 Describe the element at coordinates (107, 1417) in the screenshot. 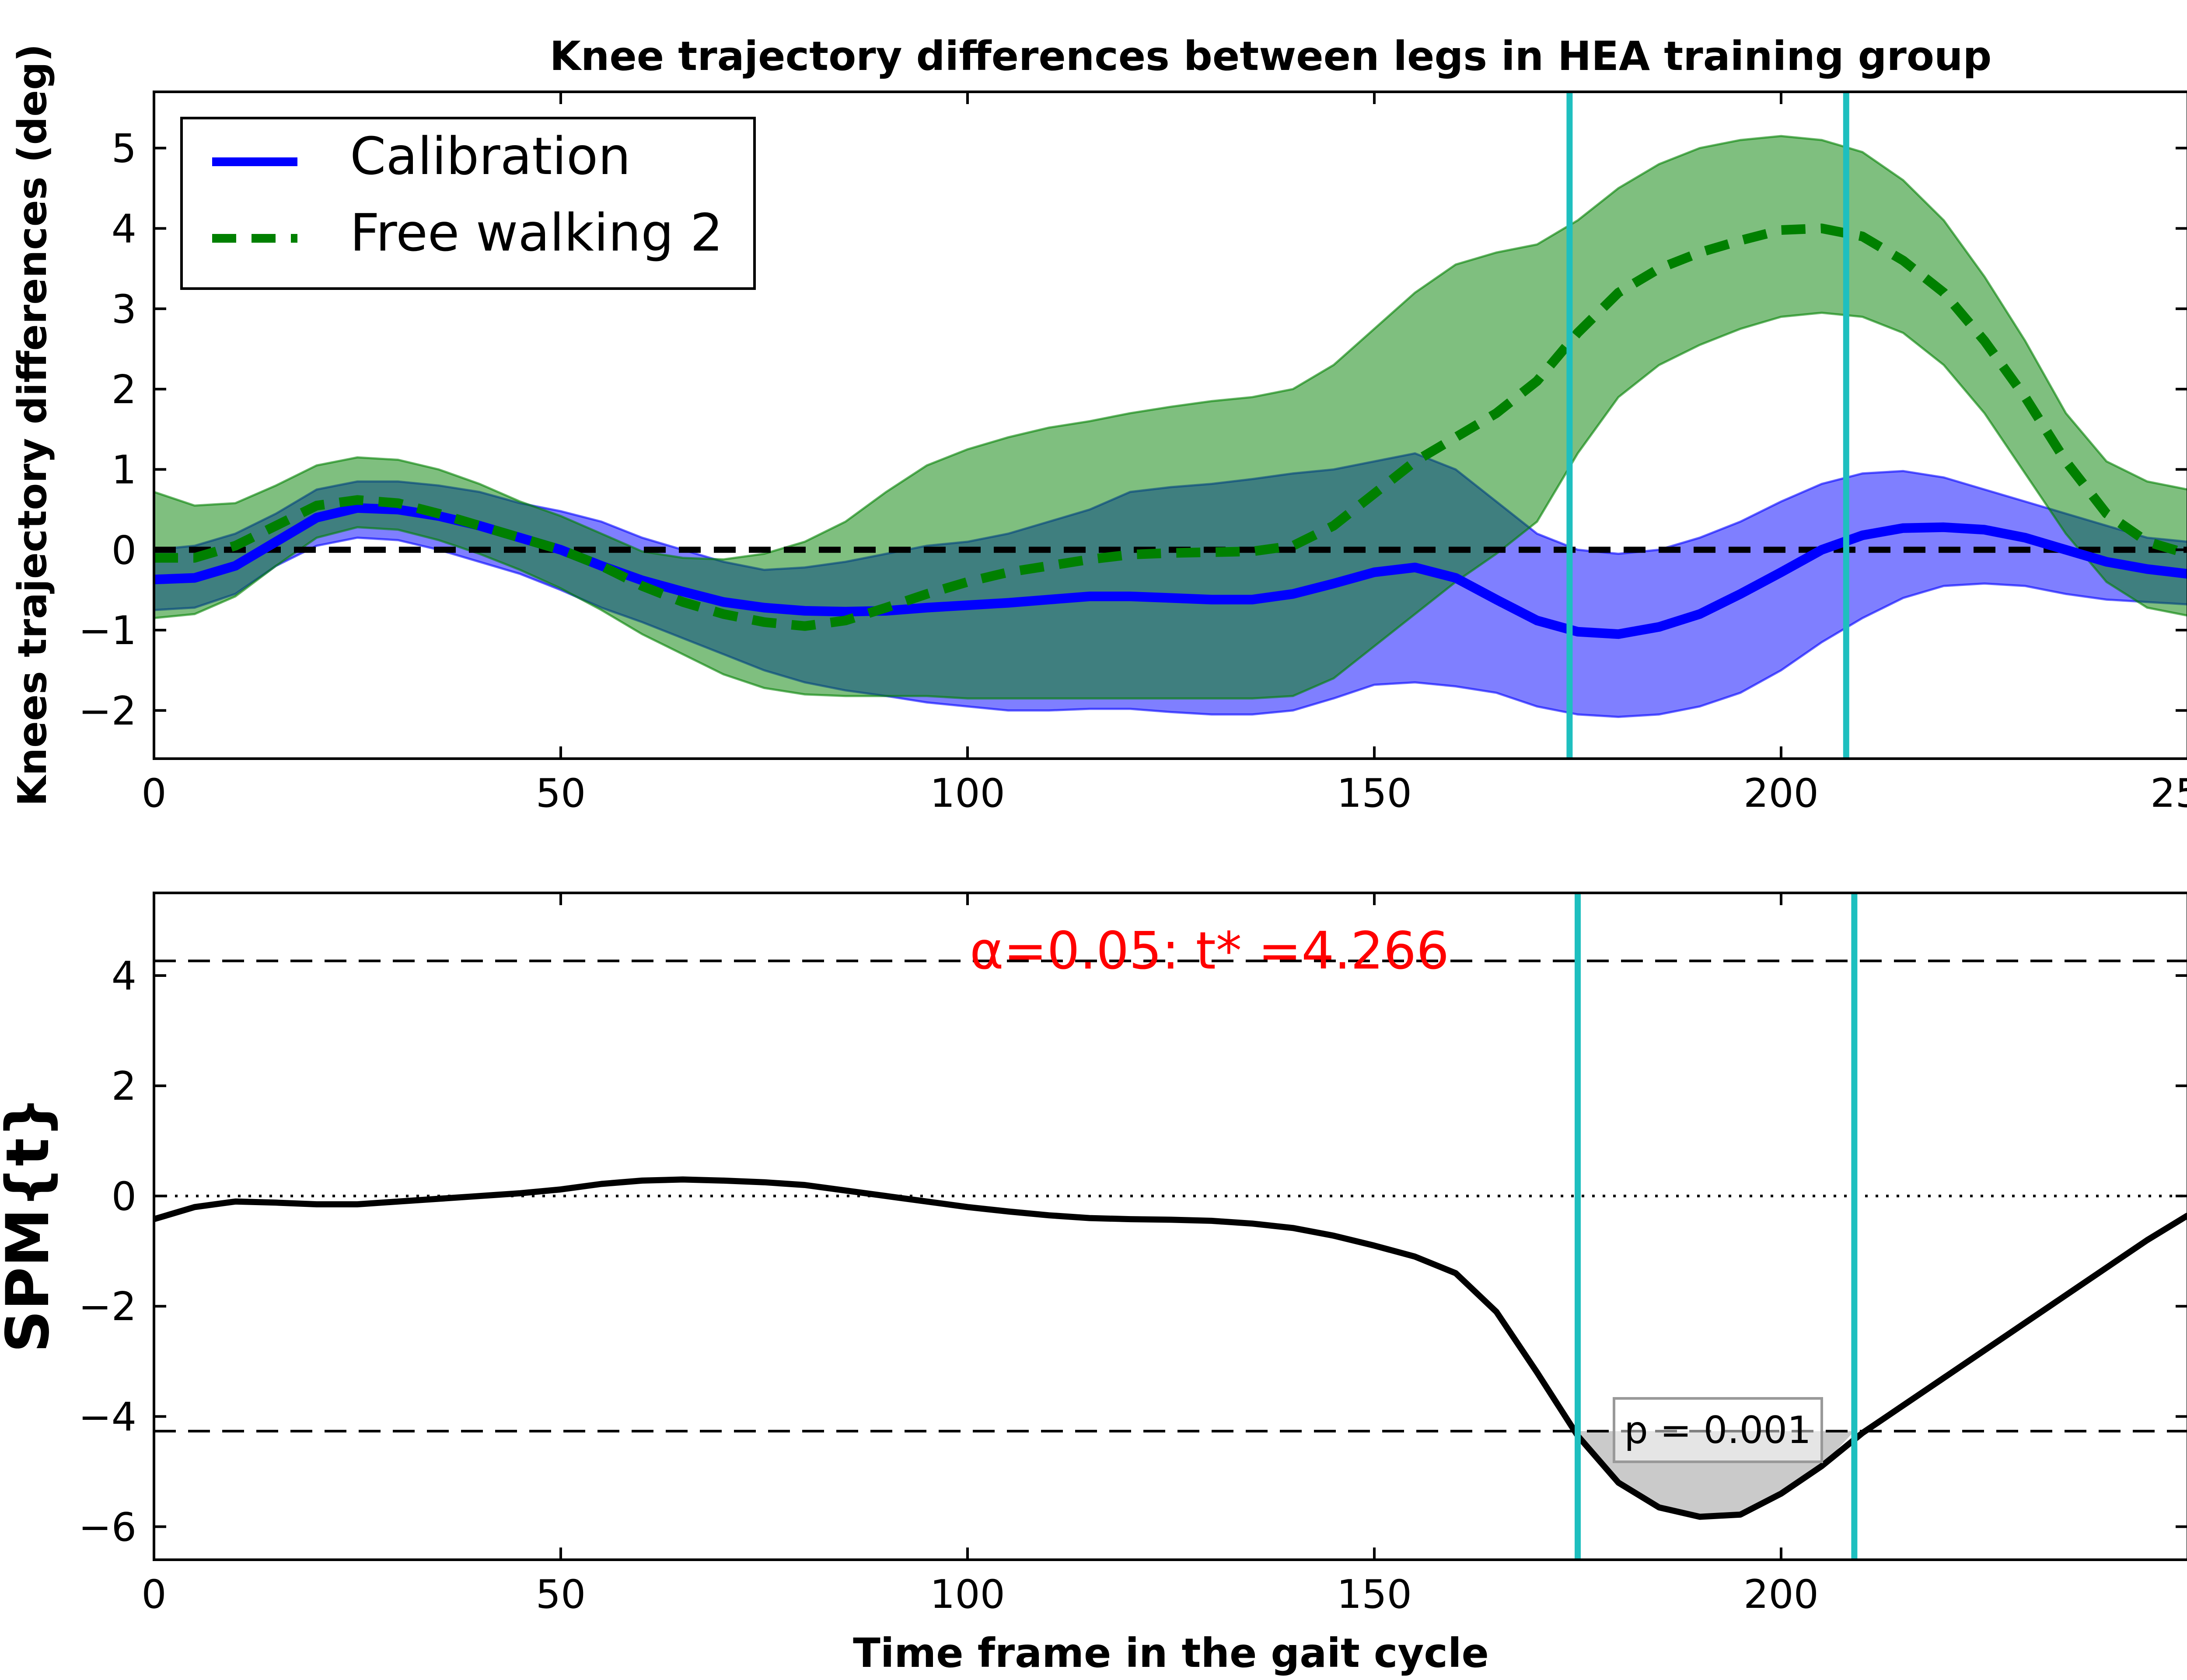

I see `y-tick-label: −4` at that location.